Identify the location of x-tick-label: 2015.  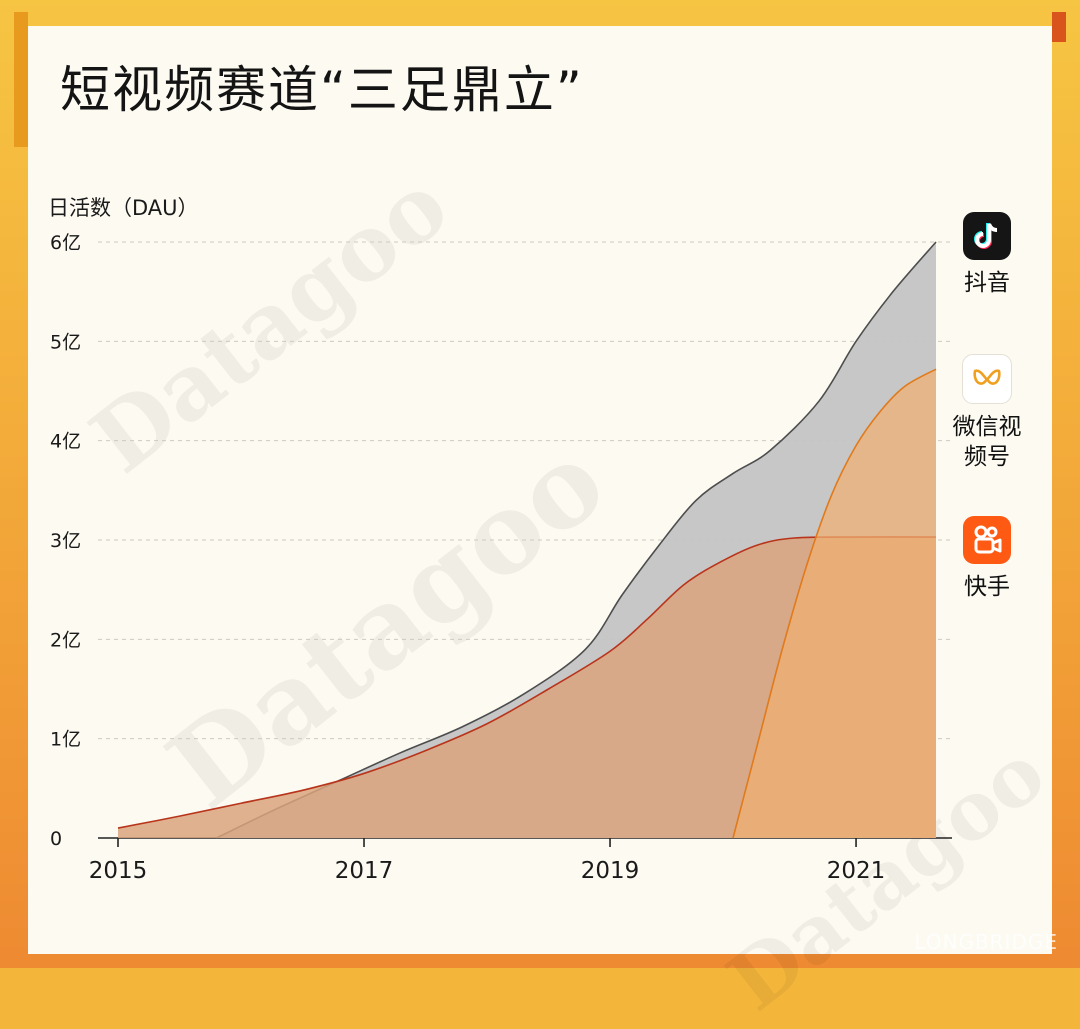
(118, 871).